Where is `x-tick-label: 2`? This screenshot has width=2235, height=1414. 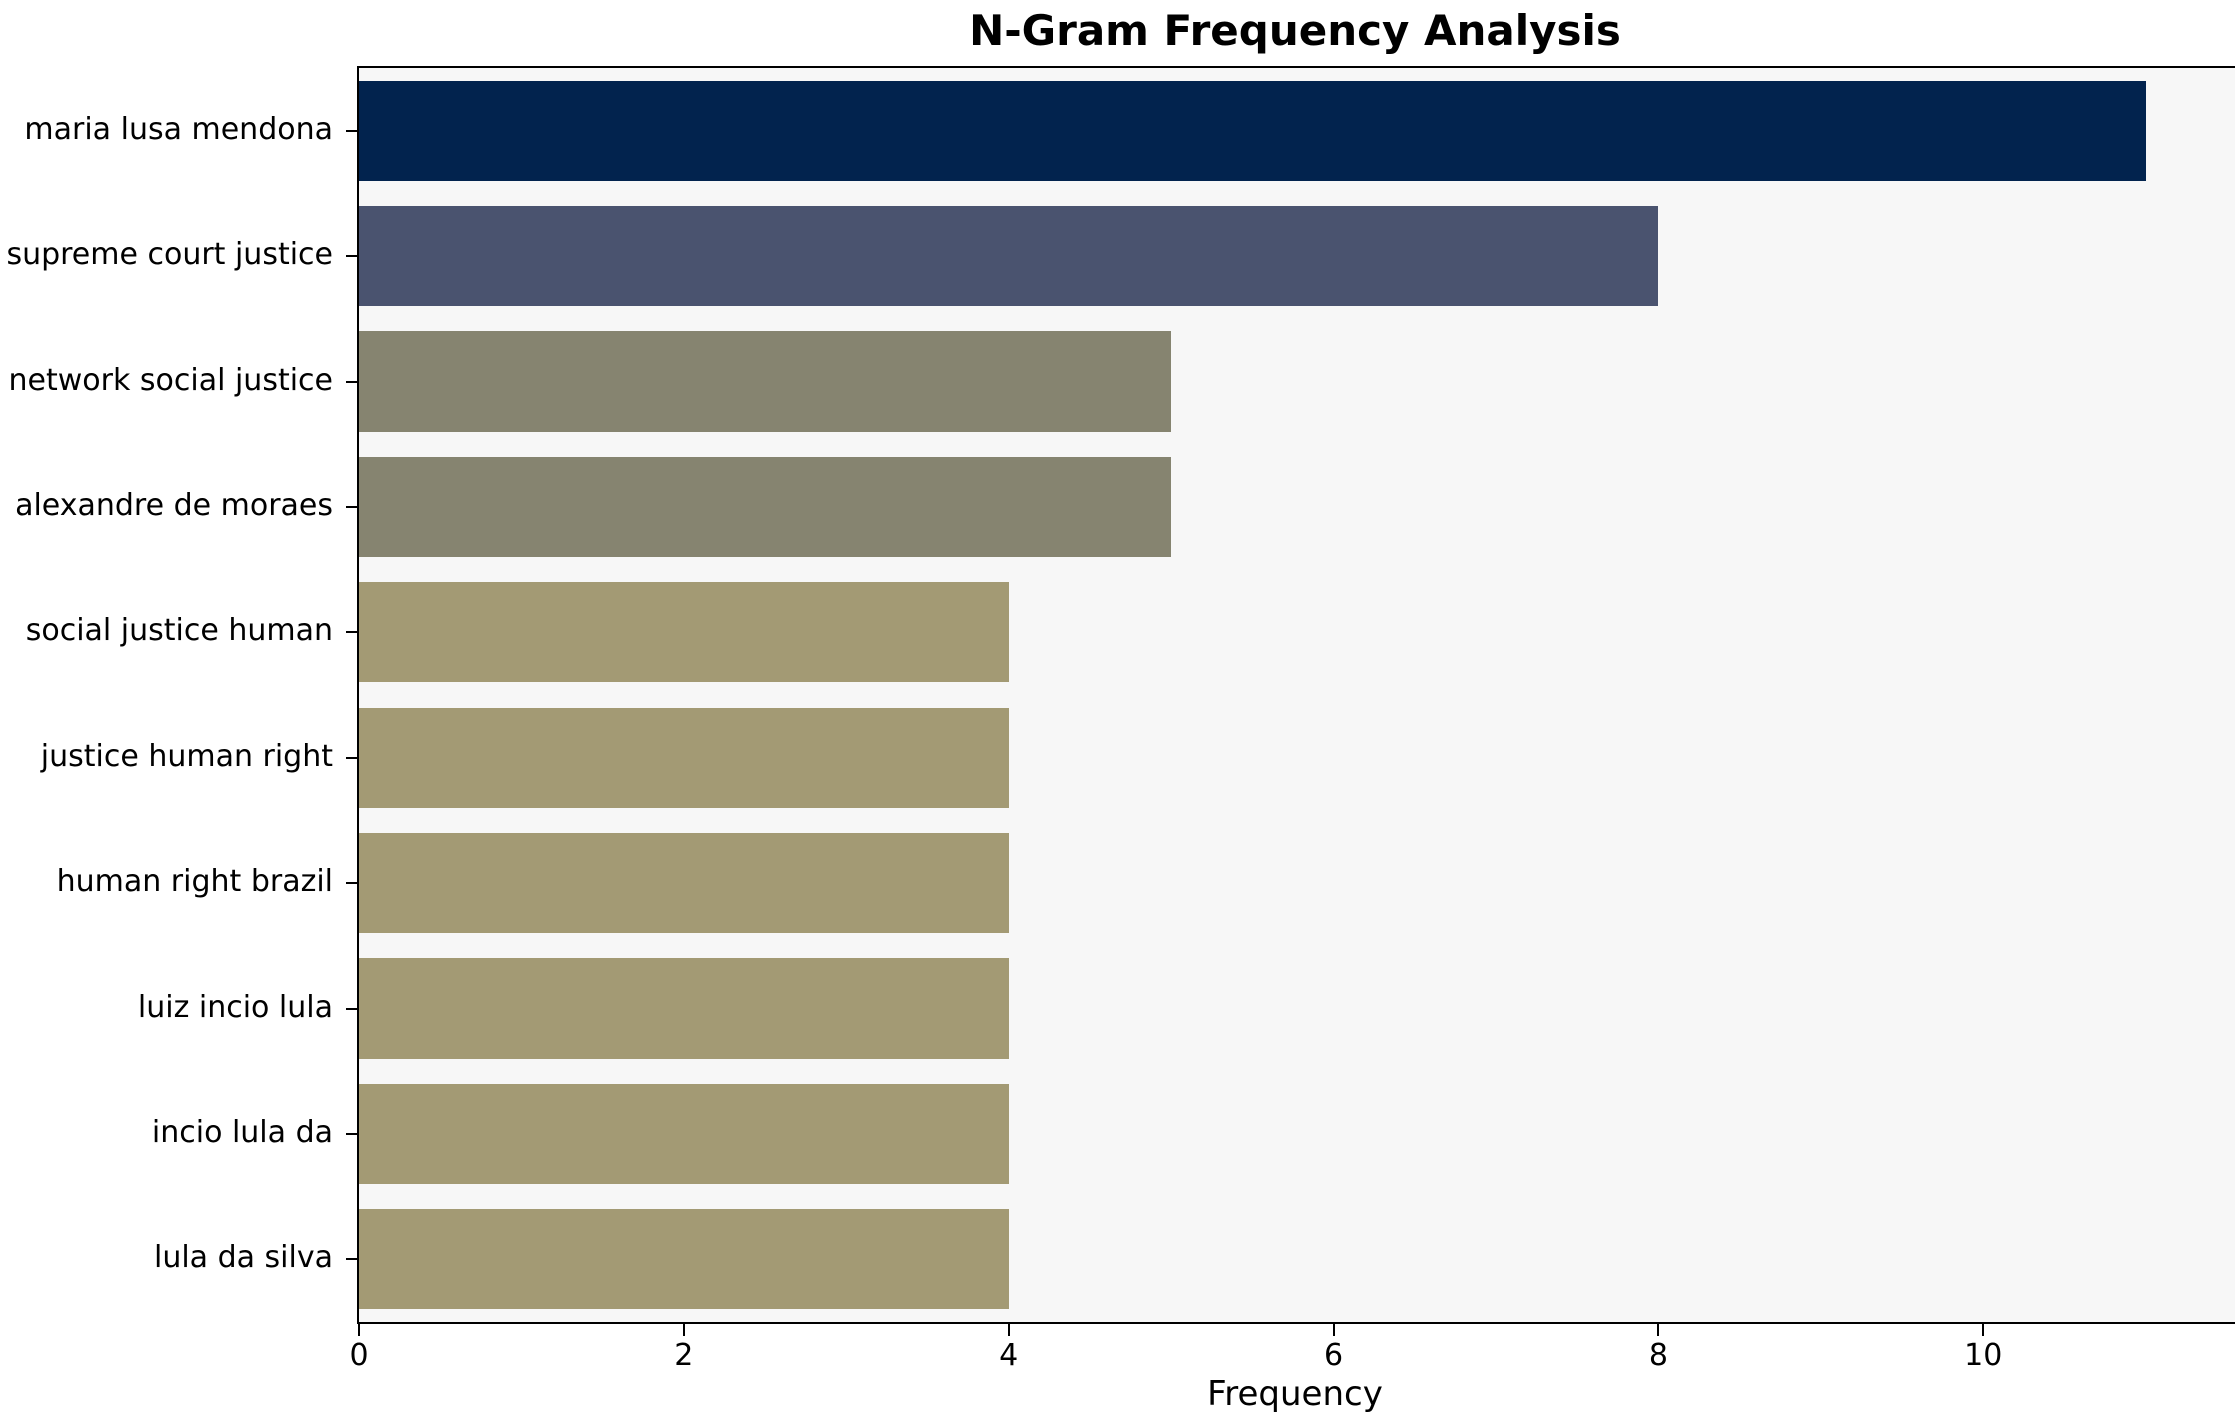
x-tick-label: 2 is located at coordinates (684, 1355).